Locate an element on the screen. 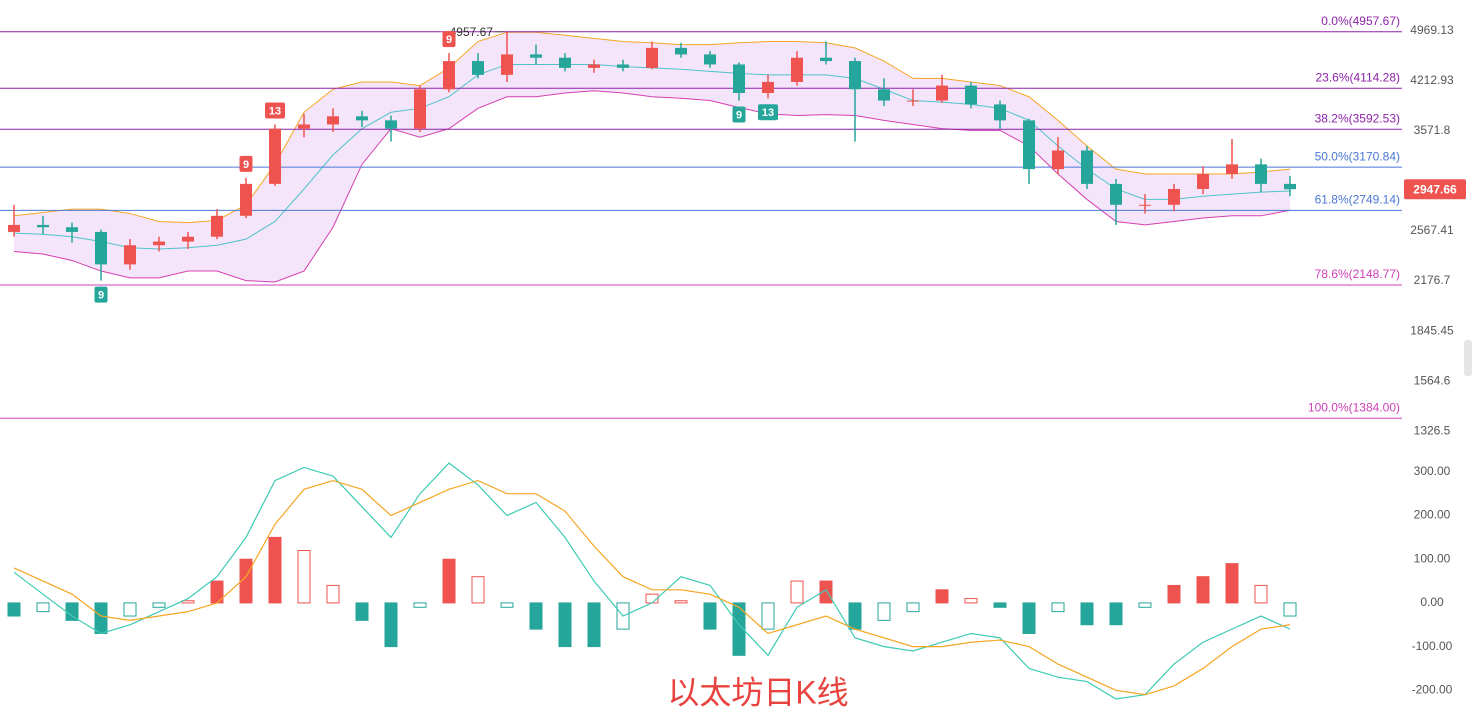 The width and height of the screenshot is (1472, 720). fib-label: 100.0%(1384.00) is located at coordinates (1354, 407).